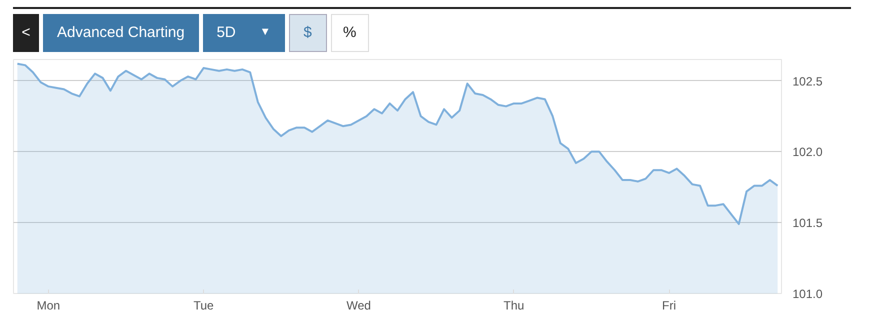  Describe the element at coordinates (358, 305) in the screenshot. I see `x-tick-label: Wed` at that location.